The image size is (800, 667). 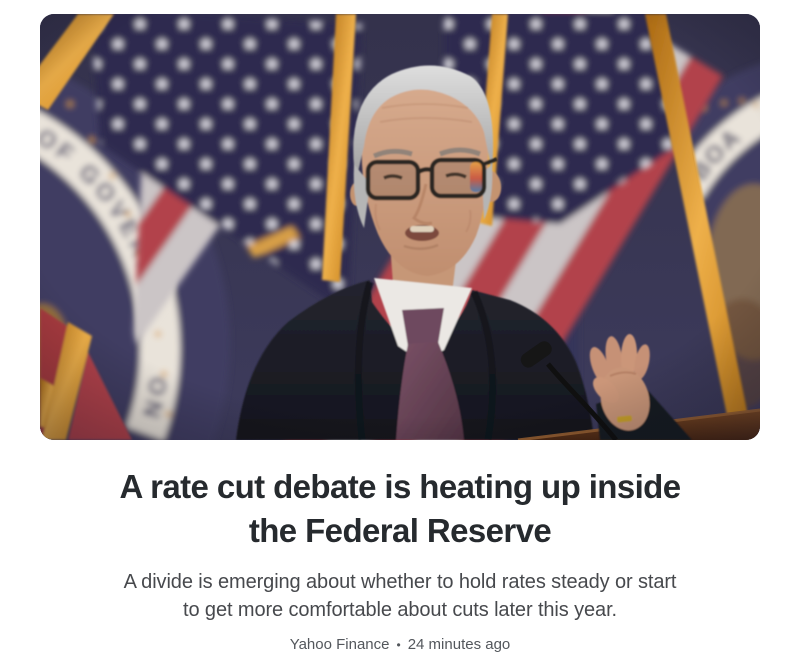 What do you see at coordinates (459, 644) in the screenshot?
I see `article-timestamp: 24 minutes ago` at bounding box center [459, 644].